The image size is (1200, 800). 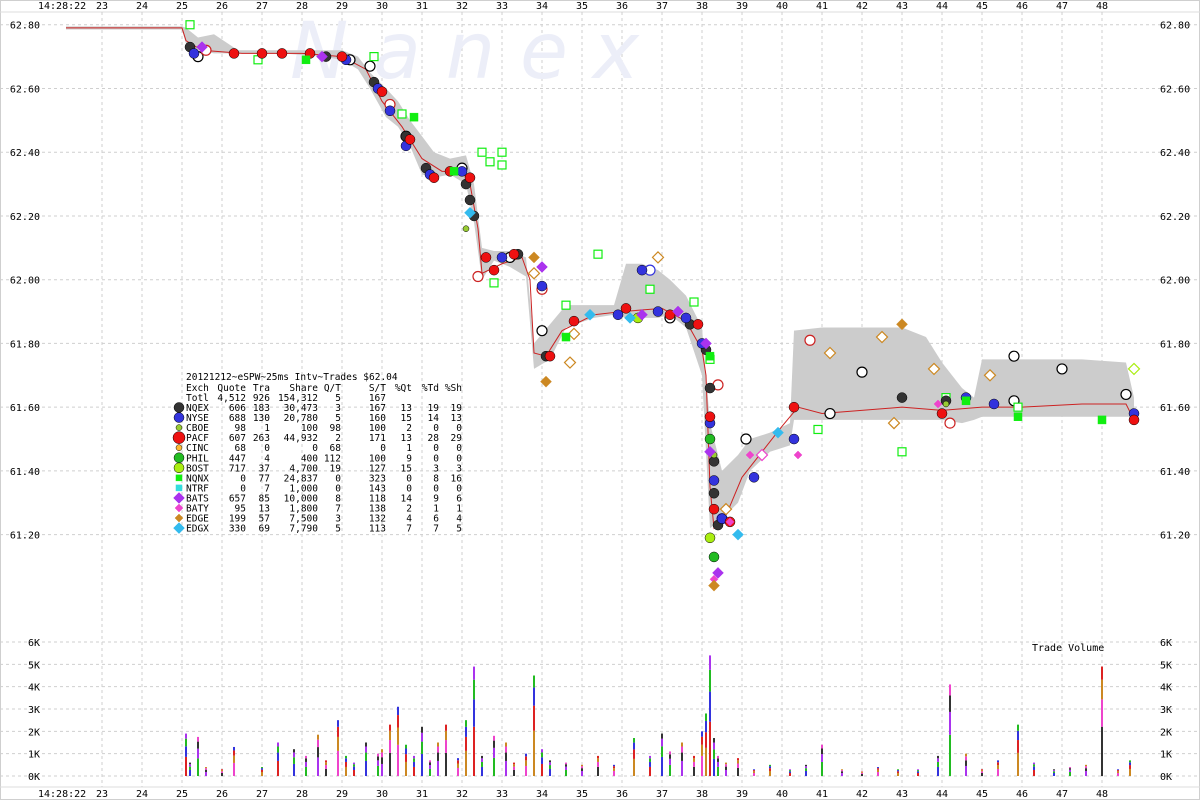 What do you see at coordinates (1175, 536) in the screenshot?
I see `y-tick-label-right: 61.20` at bounding box center [1175, 536].